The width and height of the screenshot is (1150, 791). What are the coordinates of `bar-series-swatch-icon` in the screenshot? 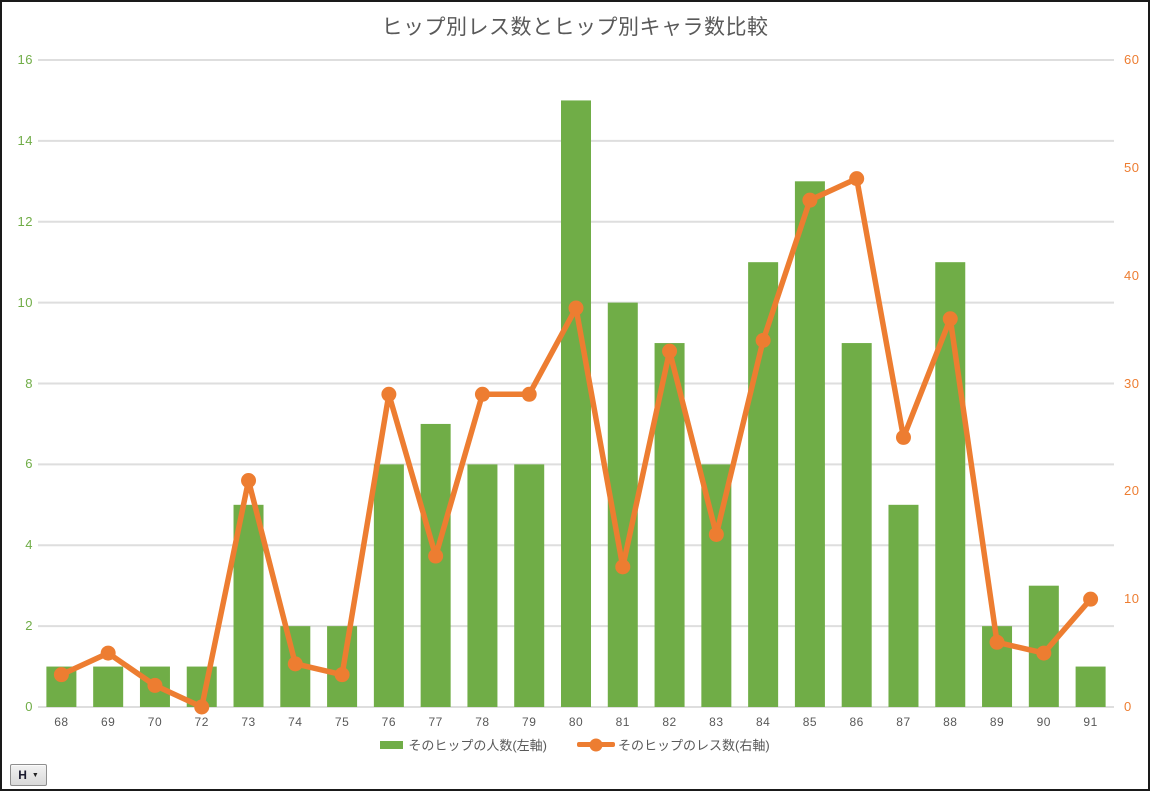 It's located at (392, 744).